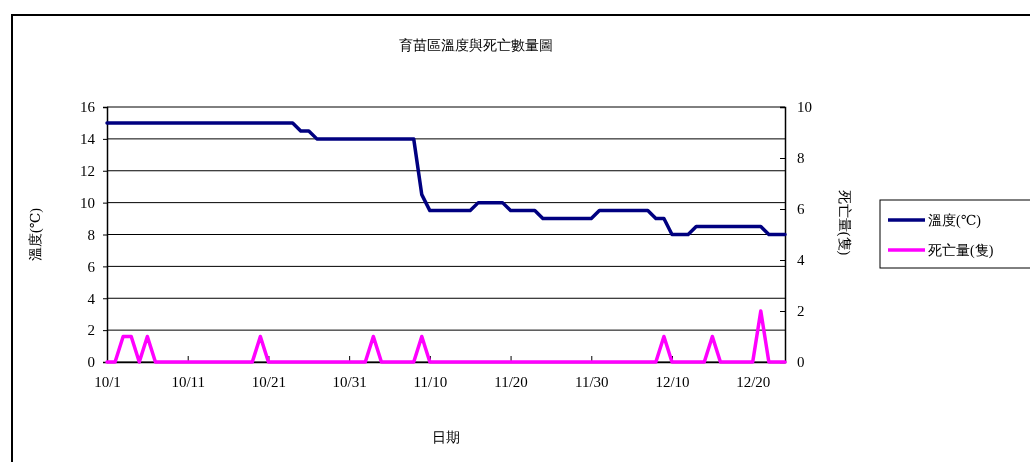 This screenshot has width=1030, height=462. I want to click on y-tick-label: 2, so click(91, 330).